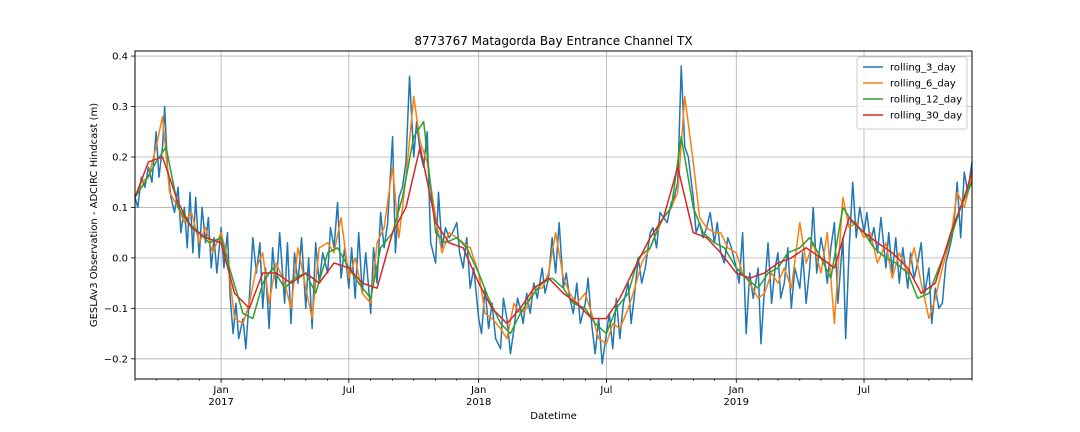 The image size is (1080, 432). Describe the element at coordinates (926, 116) in the screenshot. I see `legend-label: rolling_30_day` at that location.